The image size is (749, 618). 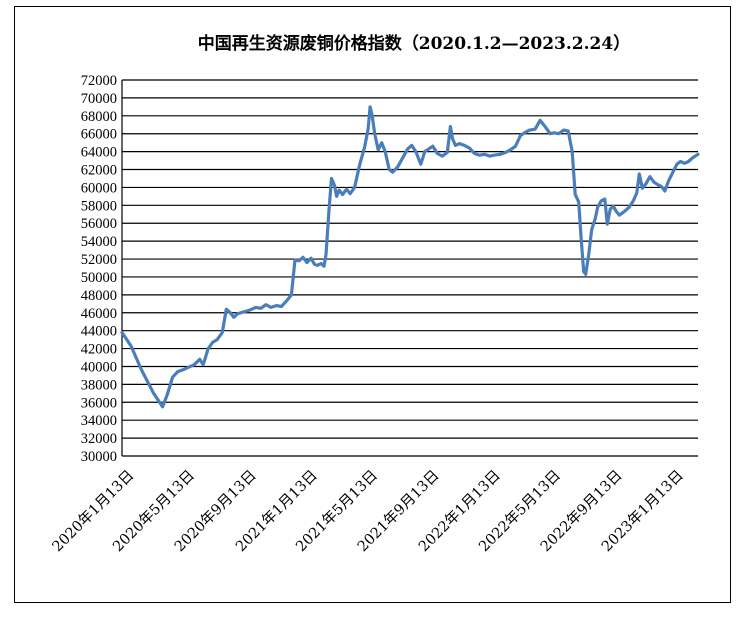 I want to click on y-tick-label: 58000, so click(x=99, y=206).